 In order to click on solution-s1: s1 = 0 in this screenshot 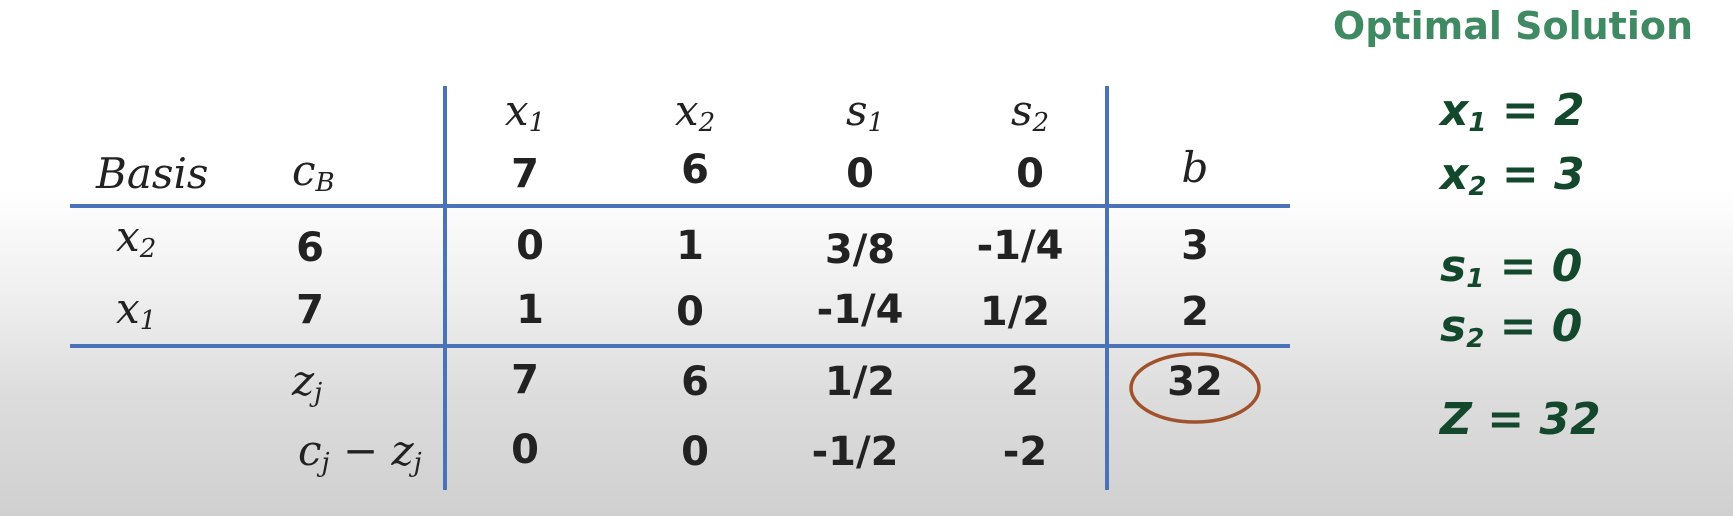, I will do `click(1511, 267)`.